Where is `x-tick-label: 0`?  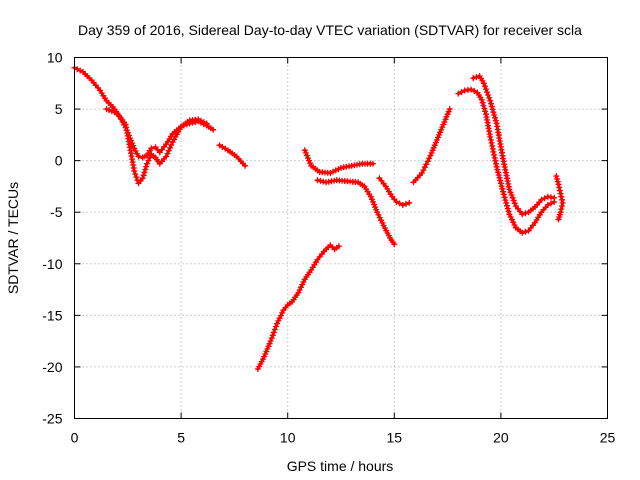
x-tick-label: 0 is located at coordinates (75, 438).